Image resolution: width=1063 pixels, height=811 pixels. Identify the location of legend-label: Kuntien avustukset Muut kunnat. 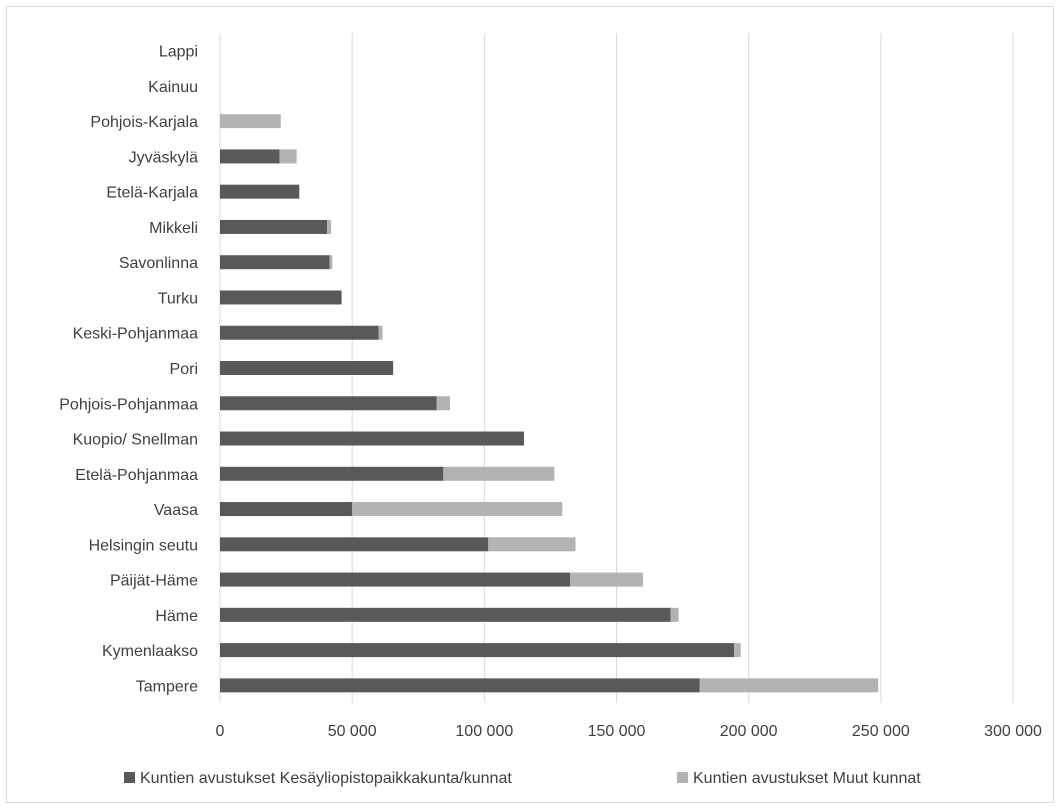
(807, 778).